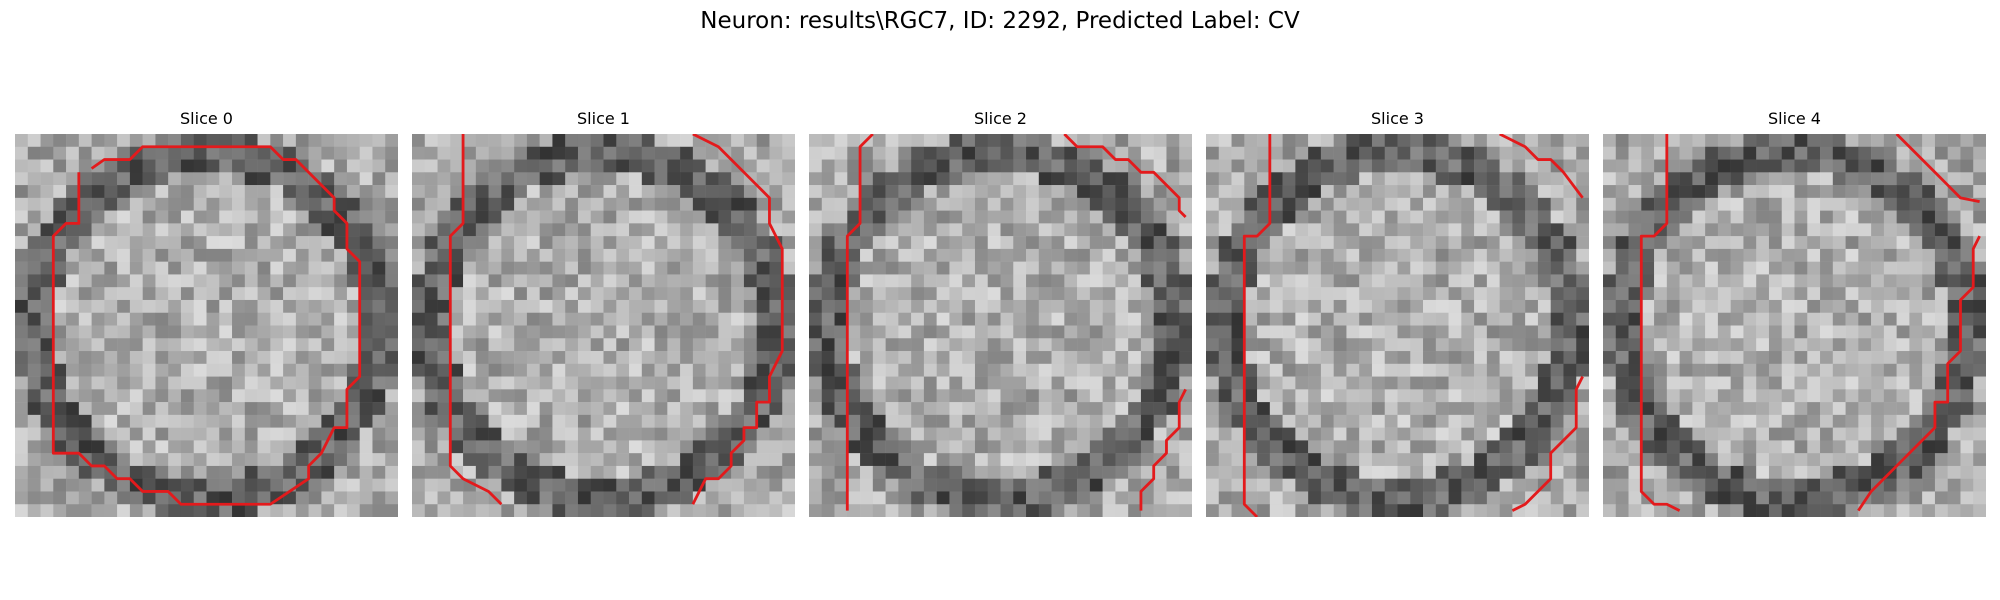 The width and height of the screenshot is (2000, 600). Describe the element at coordinates (1794, 118) in the screenshot. I see `slice-title: Slice 4` at that location.